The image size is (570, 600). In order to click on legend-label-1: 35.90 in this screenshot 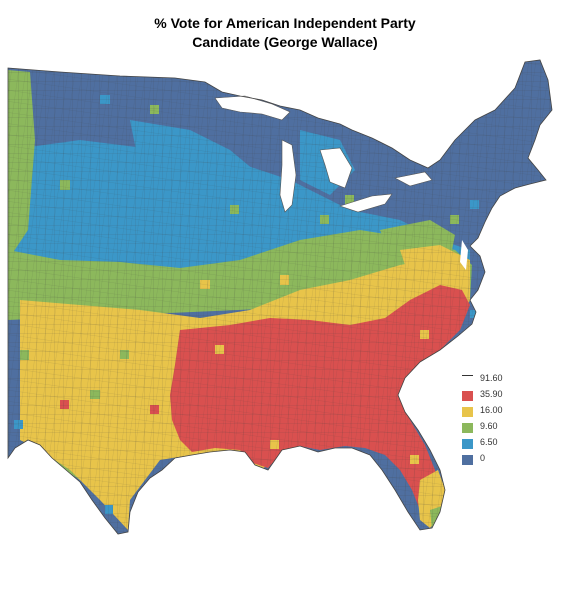, I will do `click(491, 394)`.